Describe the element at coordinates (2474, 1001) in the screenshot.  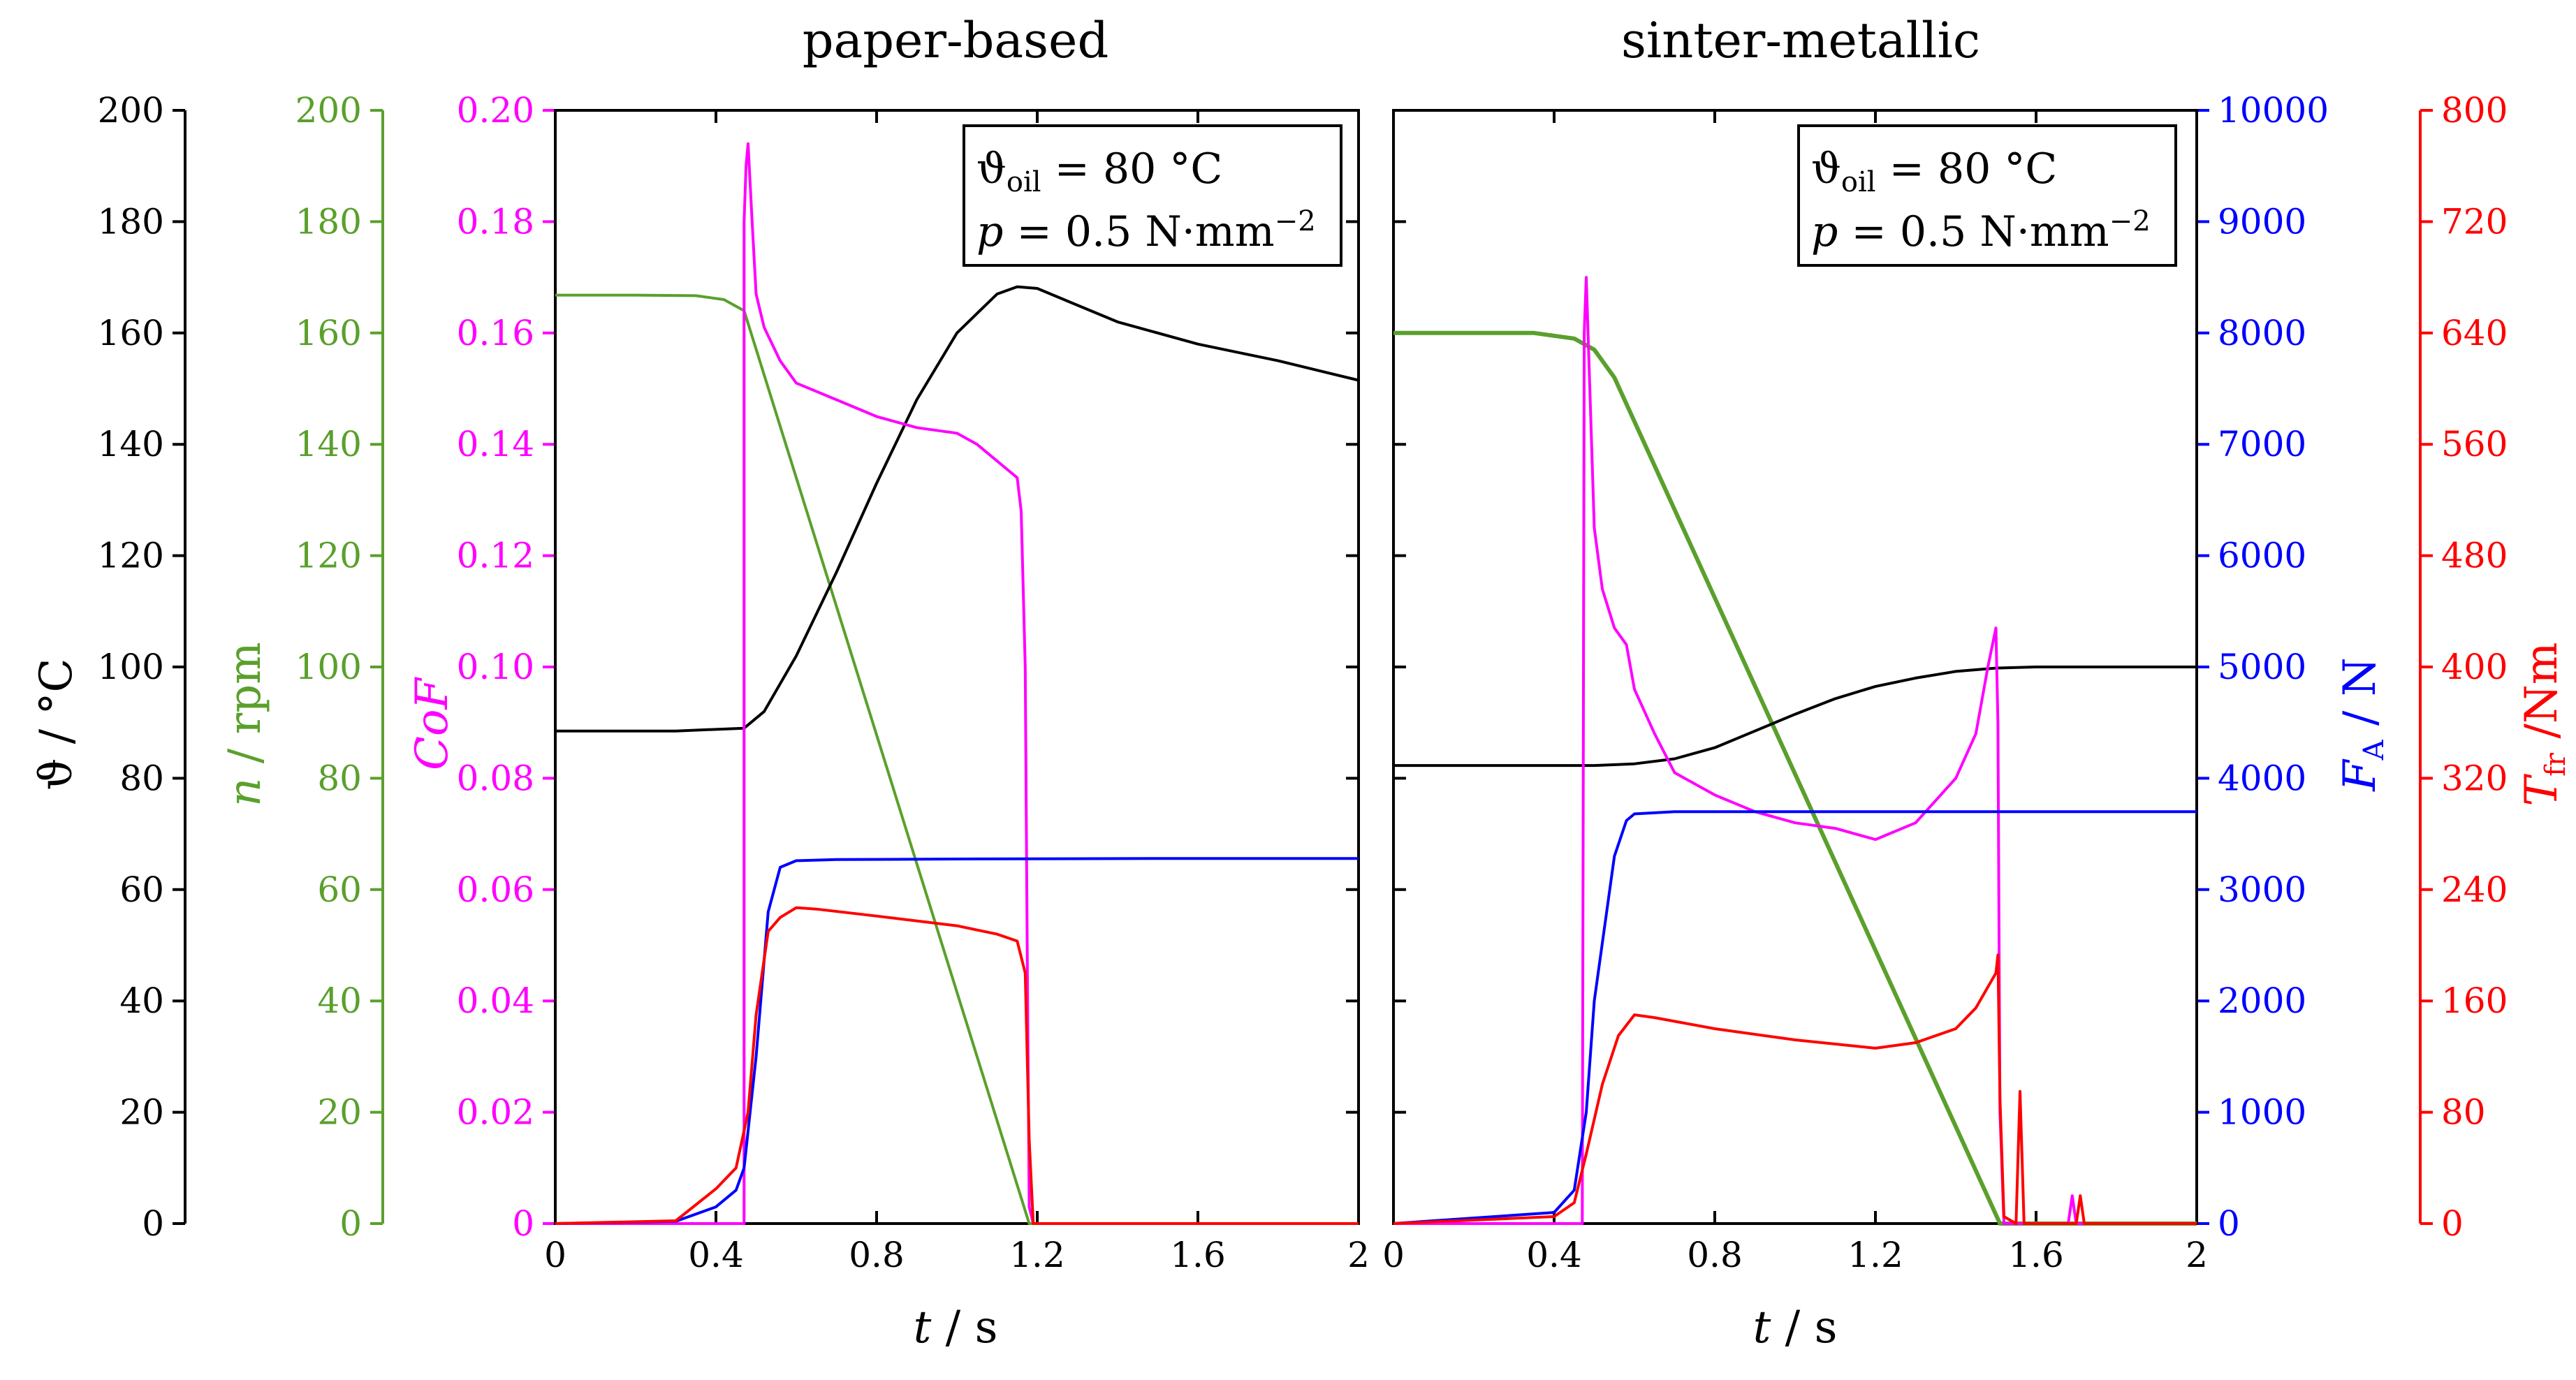
I see `torque-axis-tick-label: 160` at that location.